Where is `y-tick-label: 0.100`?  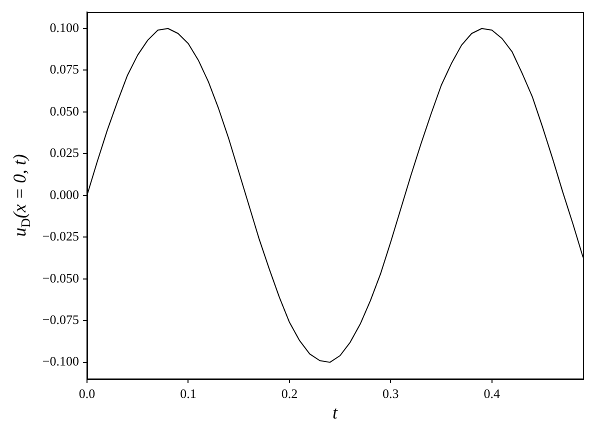
y-tick-label: 0.100 is located at coordinates (64, 27).